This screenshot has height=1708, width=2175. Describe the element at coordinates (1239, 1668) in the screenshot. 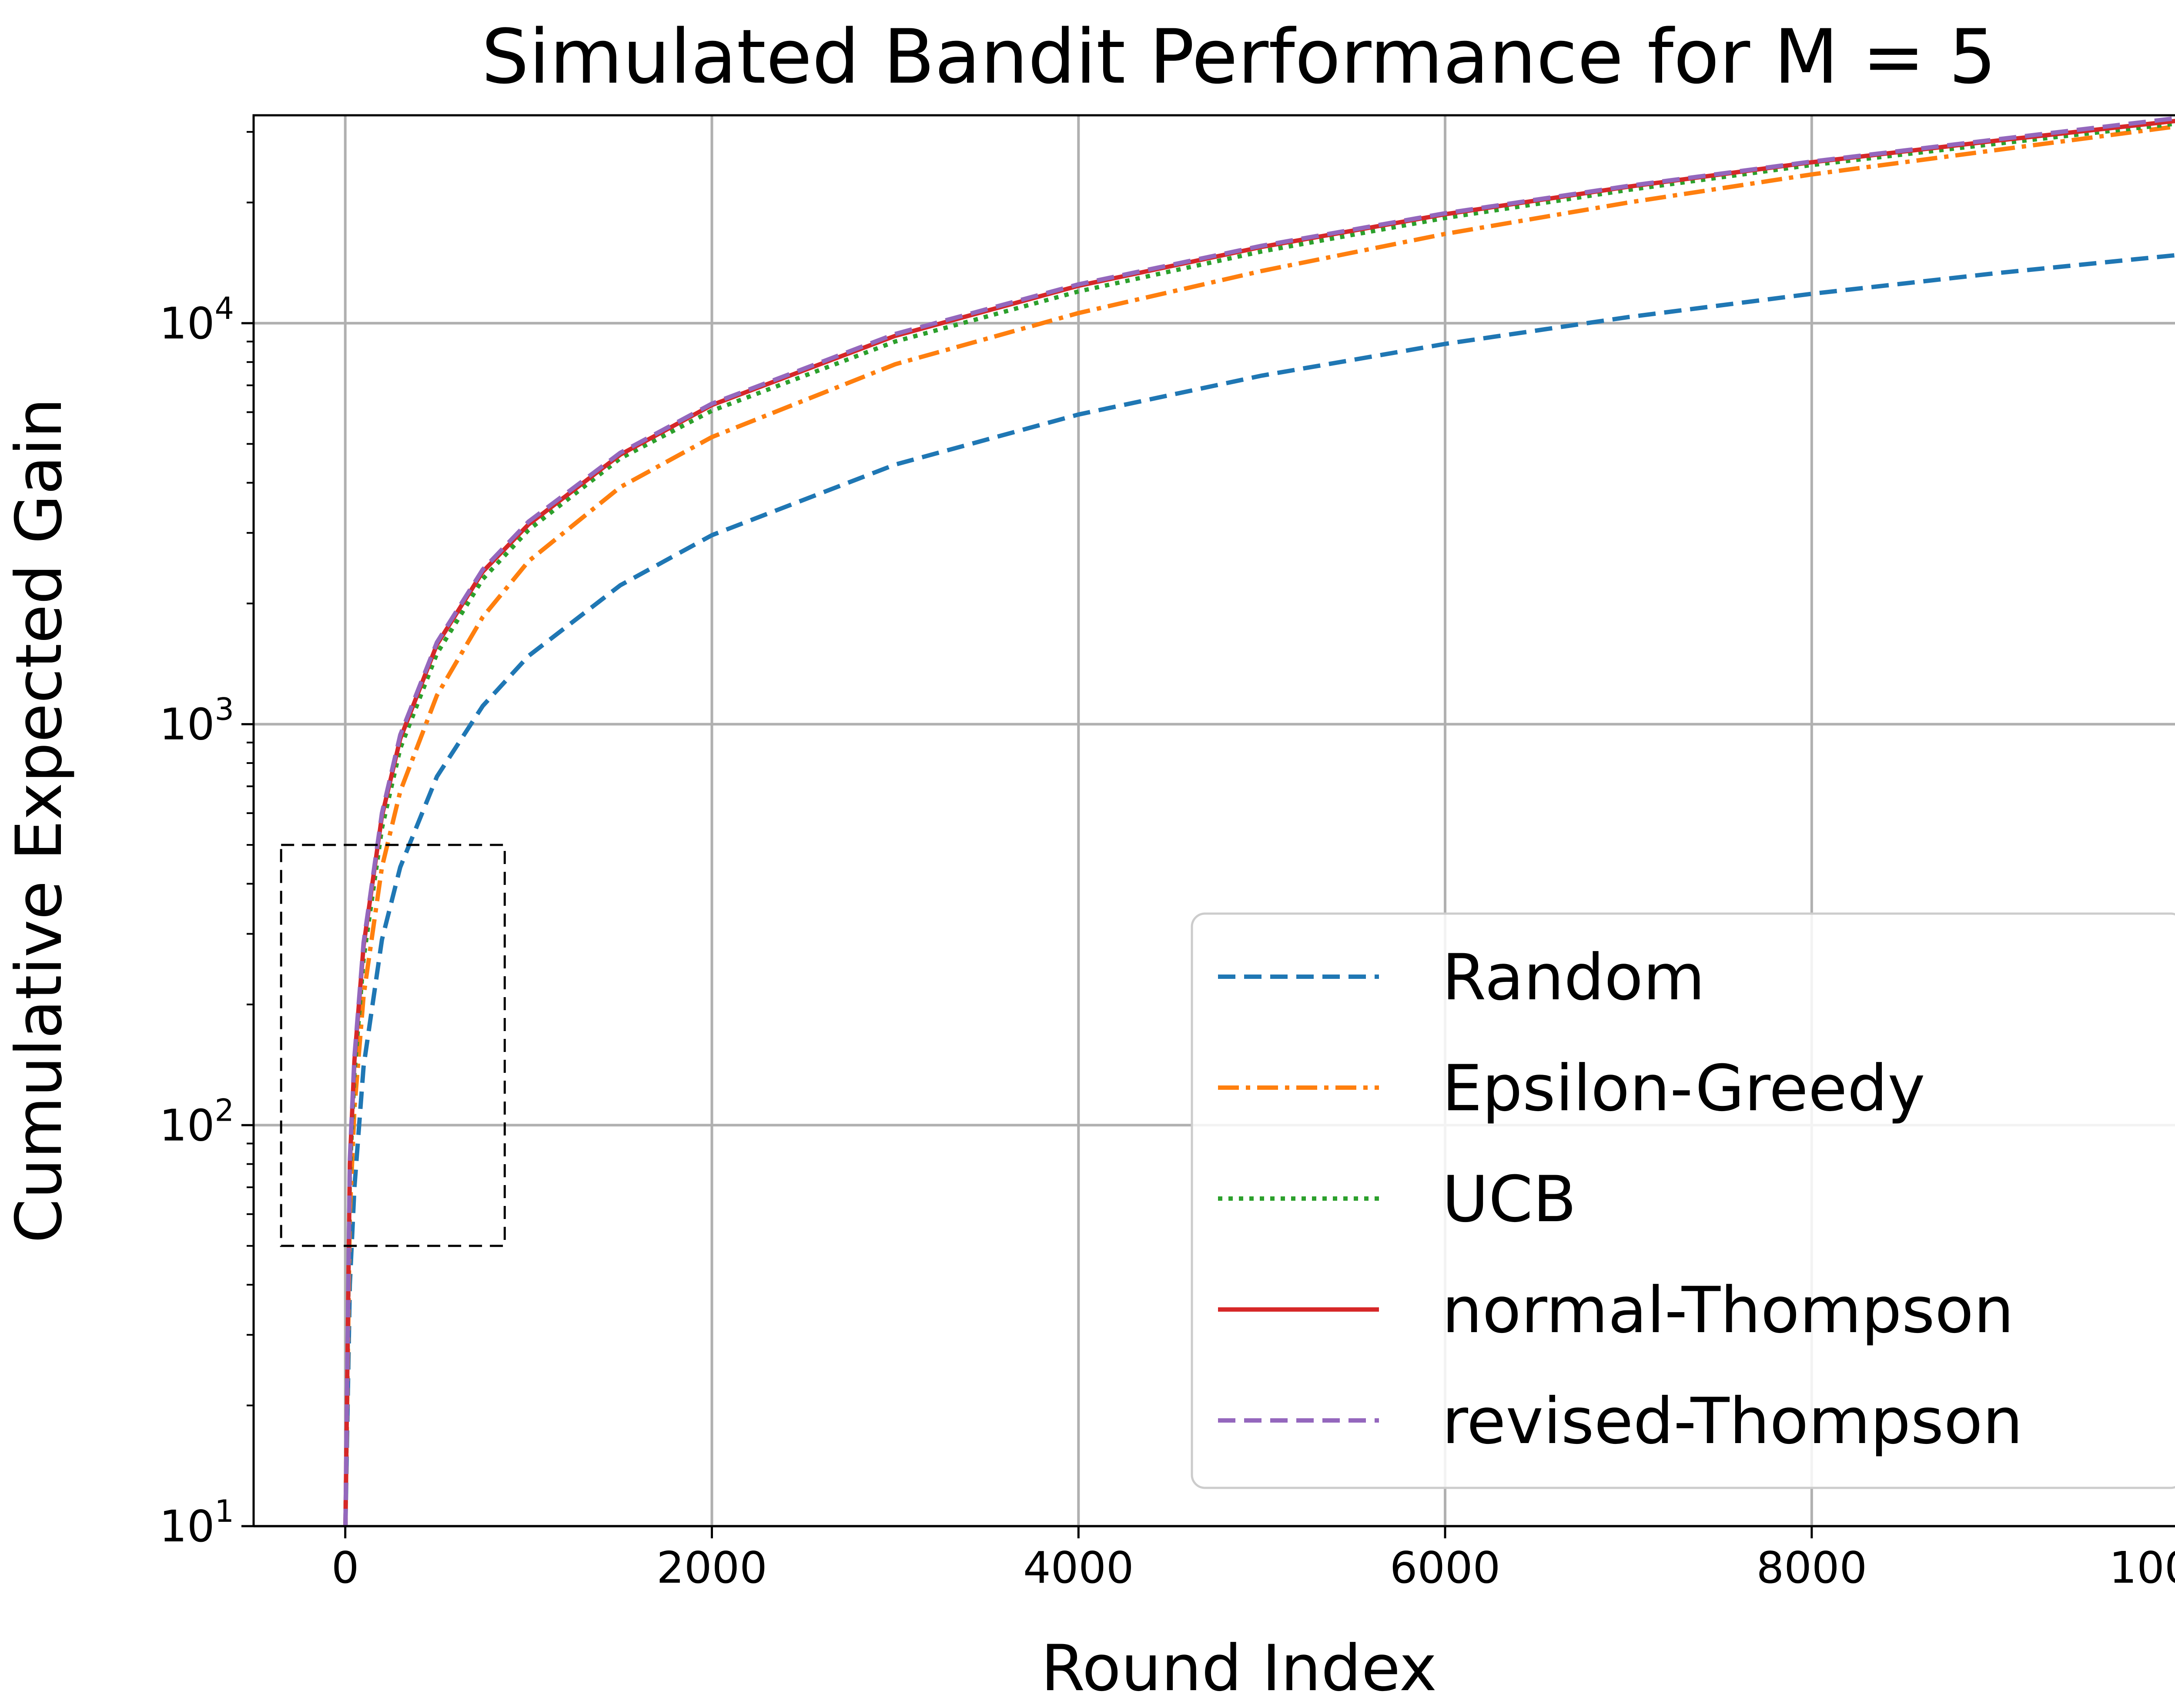

I see `x-axis-label: Round Index` at that location.